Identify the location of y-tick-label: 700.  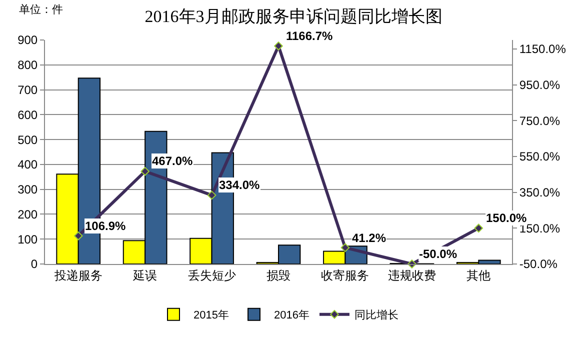
(28, 89).